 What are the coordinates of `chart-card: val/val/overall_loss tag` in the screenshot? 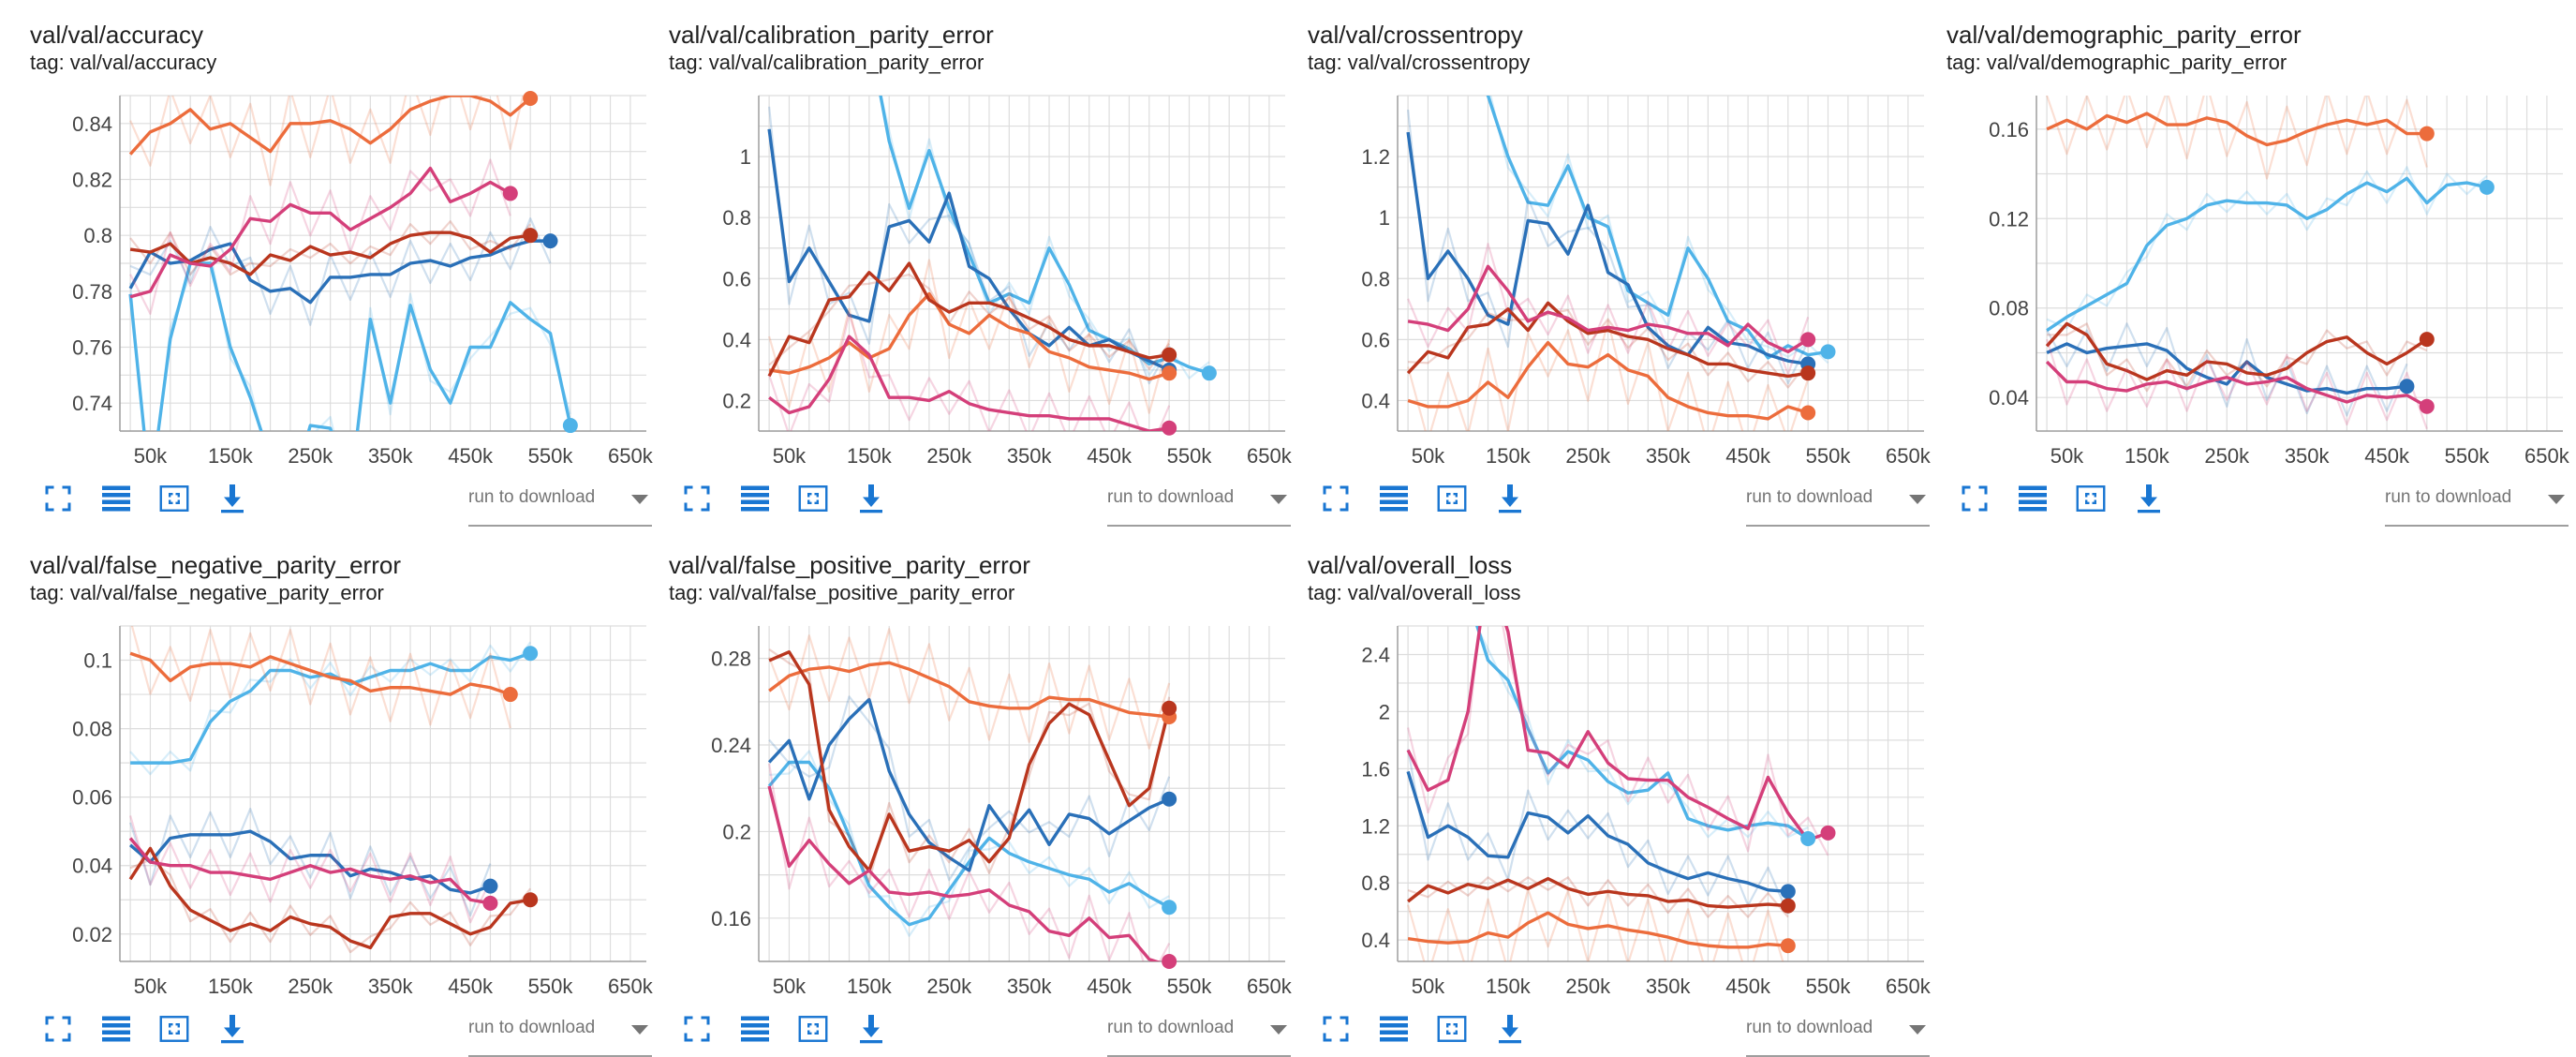 It's located at (1605, 793).